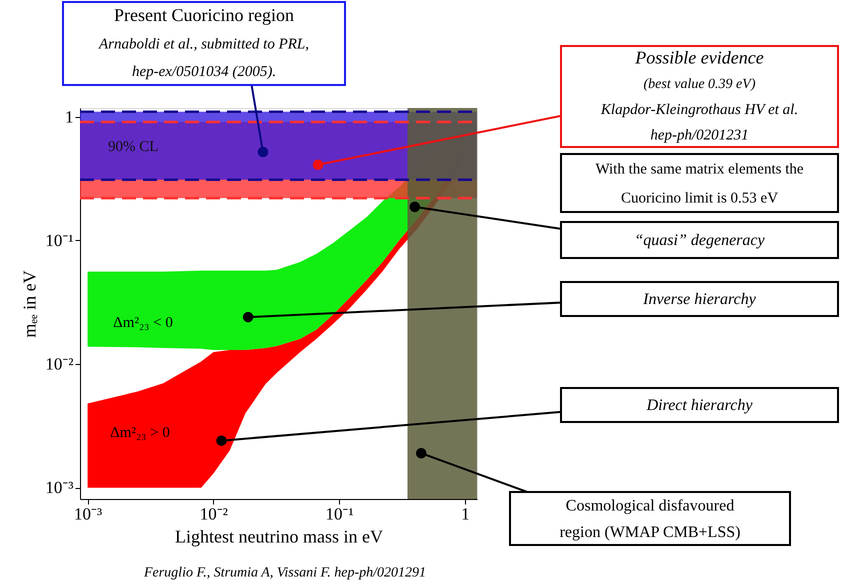 This screenshot has height=587, width=842. I want to click on annotation: “quasi” degeneracy, so click(700, 240).